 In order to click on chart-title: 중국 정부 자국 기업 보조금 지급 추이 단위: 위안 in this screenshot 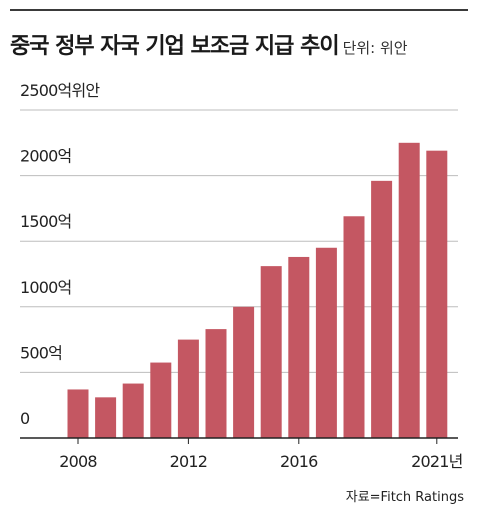, I will do `click(209, 44)`.